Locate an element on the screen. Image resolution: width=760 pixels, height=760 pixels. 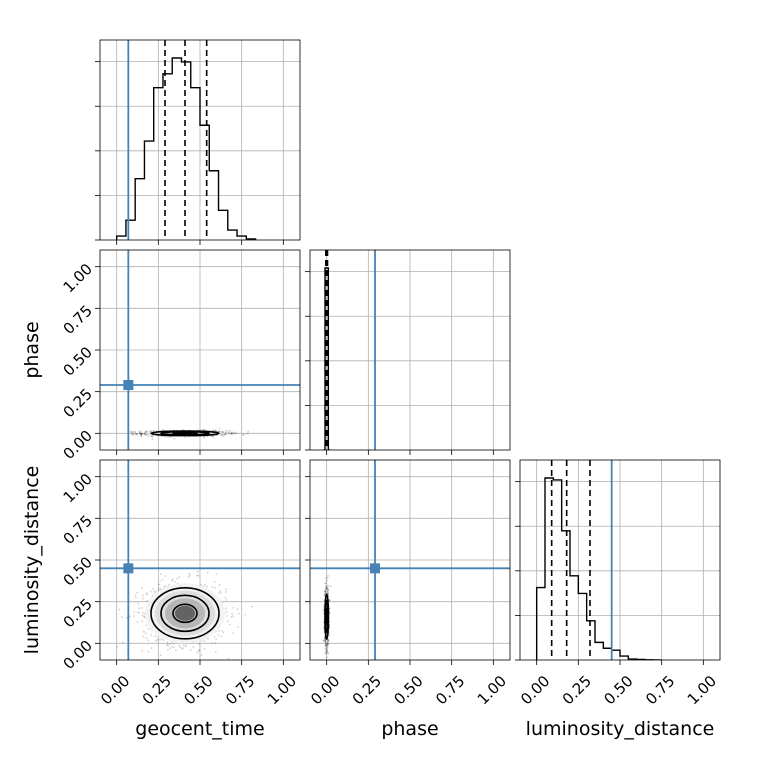
scatter-geocent_time-phase-marks is located at coordinates (200, 350).